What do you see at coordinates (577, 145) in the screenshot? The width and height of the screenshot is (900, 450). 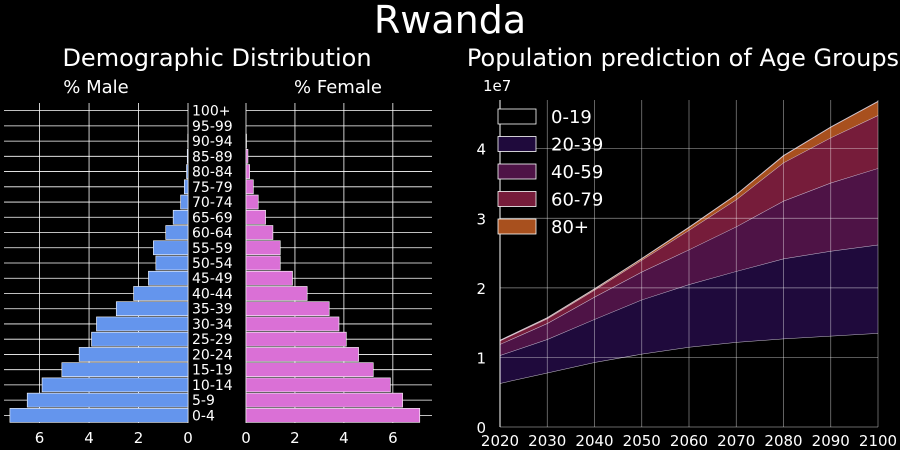 I see `legend-label: 20-39` at bounding box center [577, 145].